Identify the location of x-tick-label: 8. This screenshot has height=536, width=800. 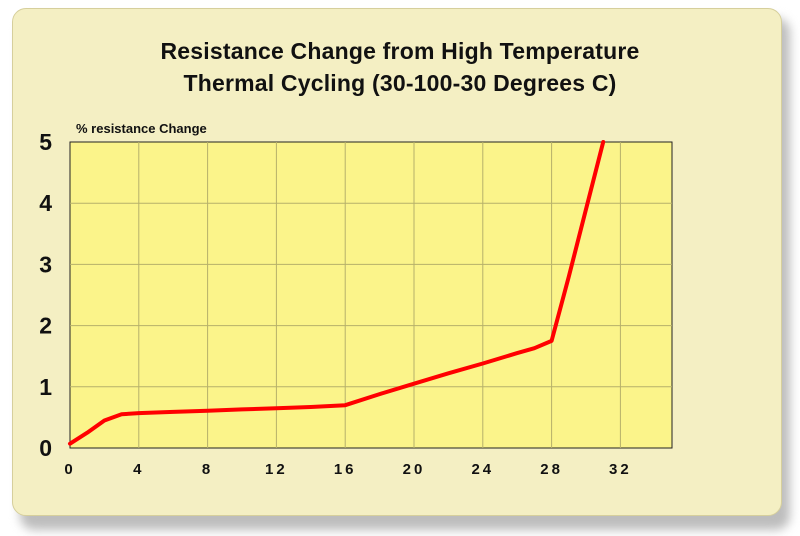
(207, 469).